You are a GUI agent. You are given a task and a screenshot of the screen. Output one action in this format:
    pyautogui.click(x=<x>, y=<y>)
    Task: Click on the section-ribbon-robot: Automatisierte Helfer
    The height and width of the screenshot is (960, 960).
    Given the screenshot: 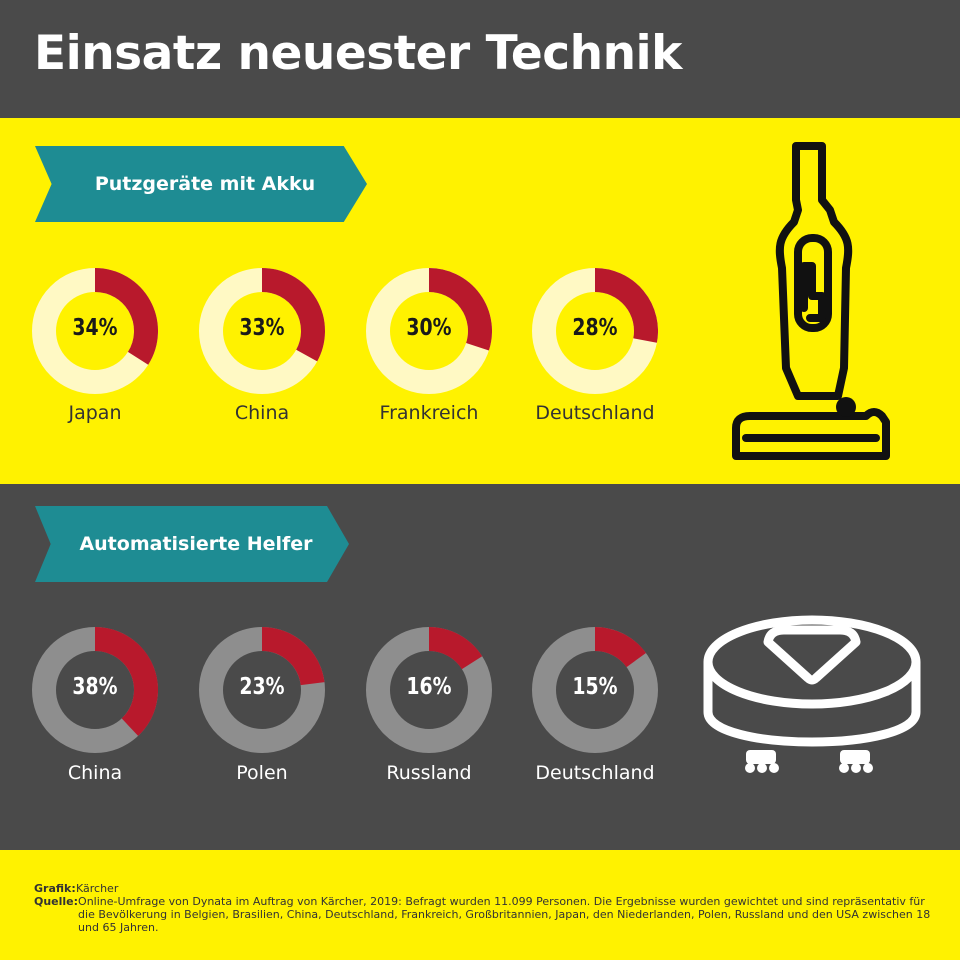 What is the action you would take?
    pyautogui.click(x=192, y=544)
    